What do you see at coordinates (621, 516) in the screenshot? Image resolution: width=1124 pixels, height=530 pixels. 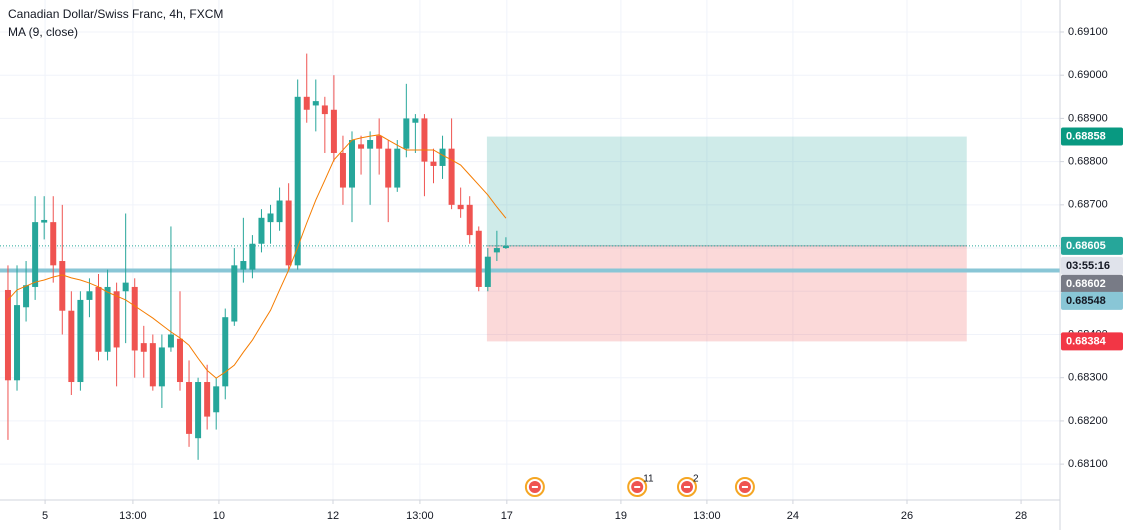 I see `x-tick-label: 19` at bounding box center [621, 516].